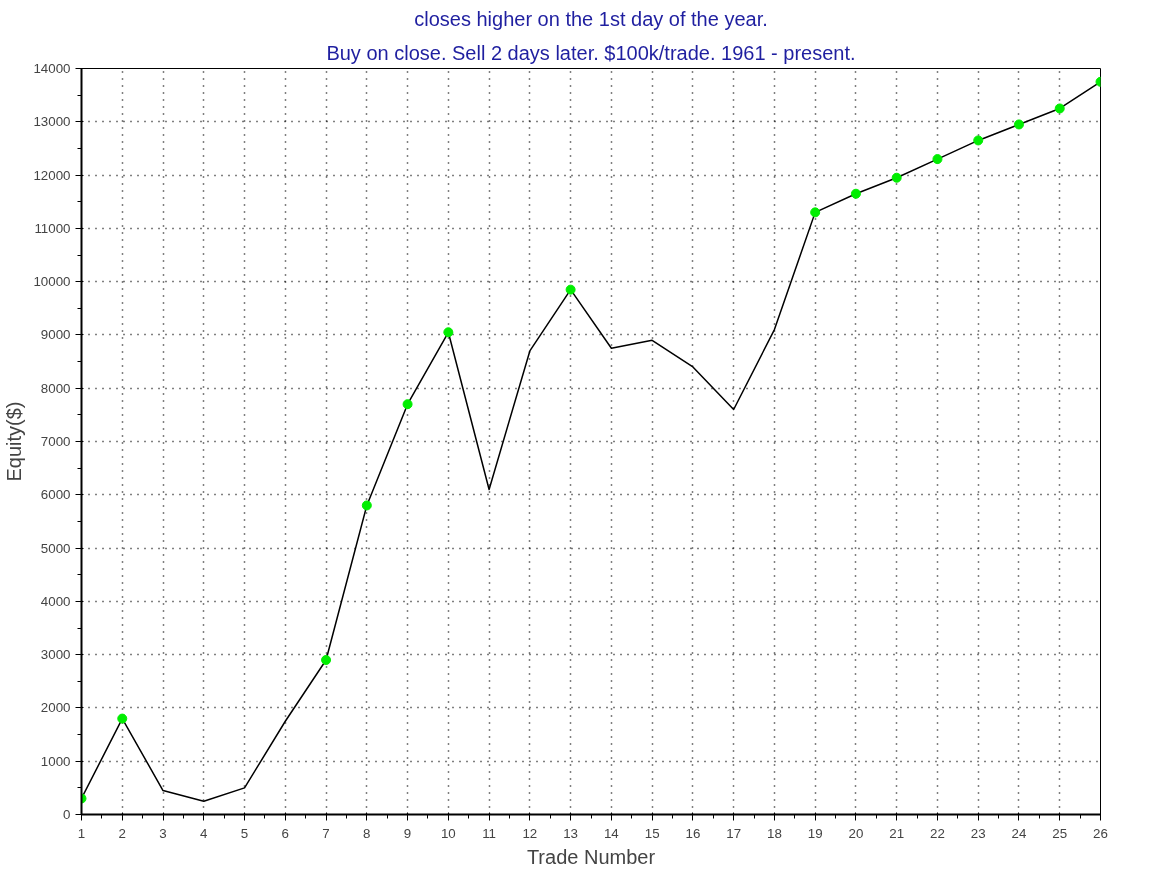 The image size is (1151, 882). What do you see at coordinates (67, 814) in the screenshot?
I see `y-tick-label: 0` at bounding box center [67, 814].